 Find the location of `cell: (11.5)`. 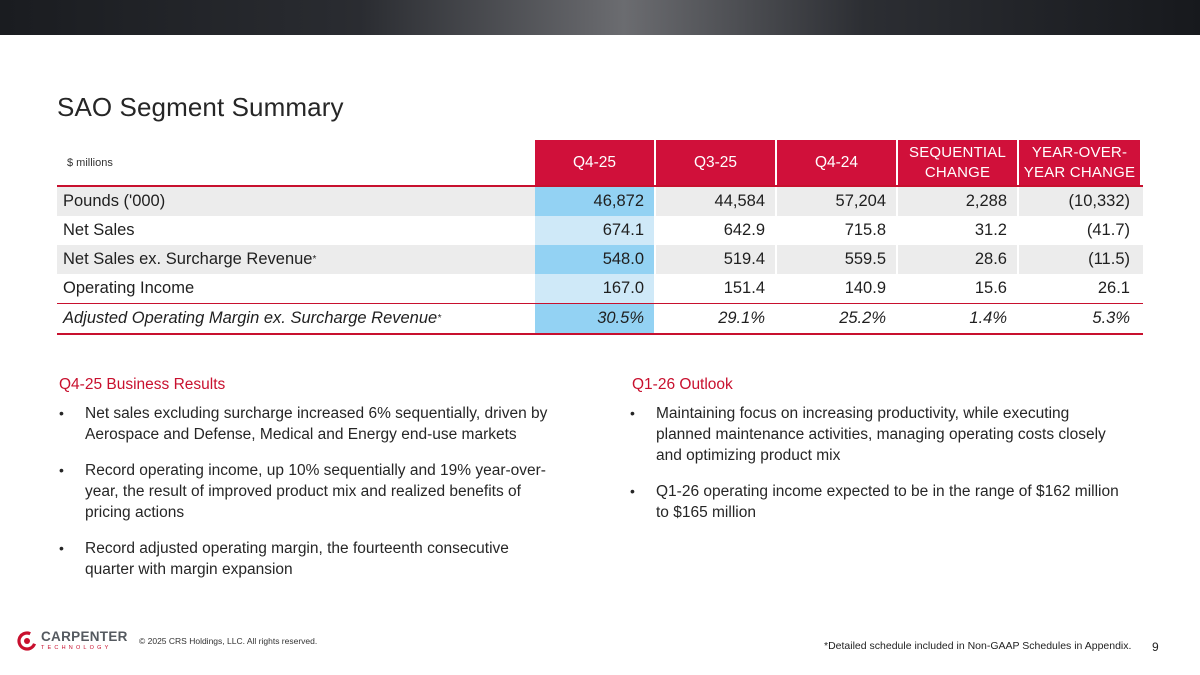

cell: (11.5) is located at coordinates (1109, 259).